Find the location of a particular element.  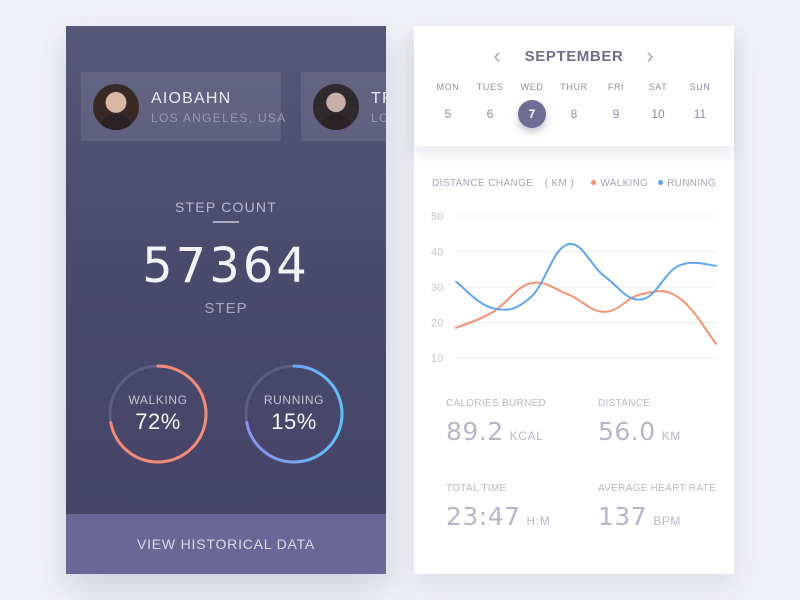

walking-percent: 72% is located at coordinates (158, 421).